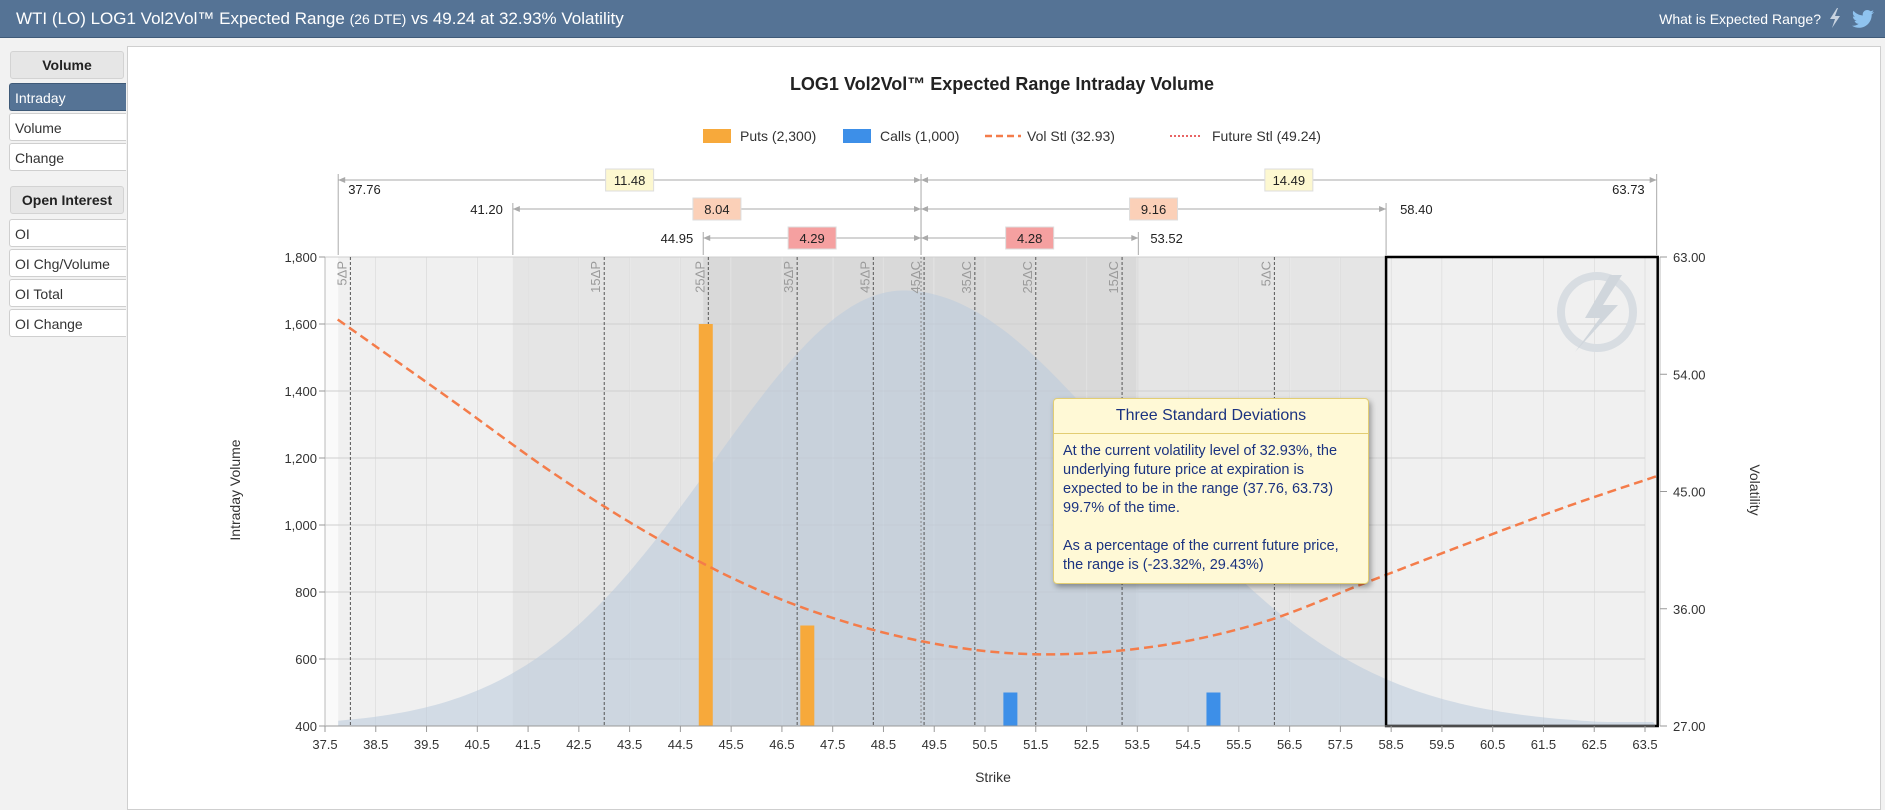 This screenshot has height=810, width=1885. I want to click on range-low-label: 37.76, so click(364, 189).